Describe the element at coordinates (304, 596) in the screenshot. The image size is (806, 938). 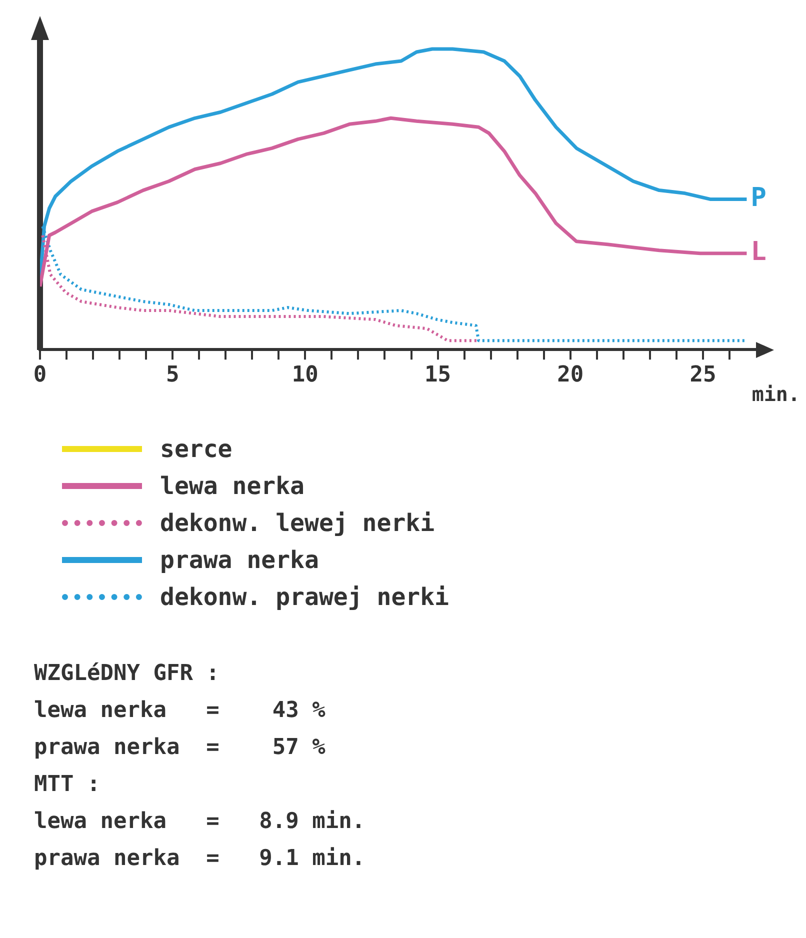
I see `legend-label: dekonw. prawej nerki` at that location.